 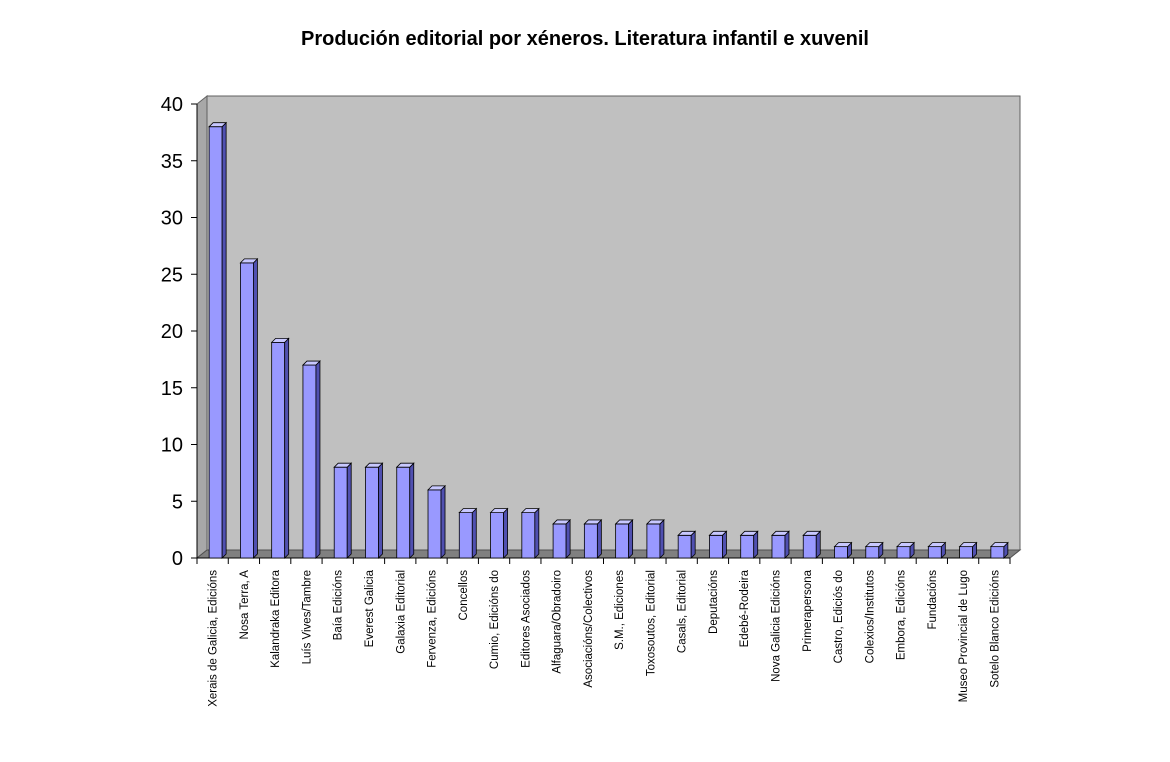 What do you see at coordinates (714, 602) in the screenshot?
I see `x-tick-label: Deputacións` at bounding box center [714, 602].